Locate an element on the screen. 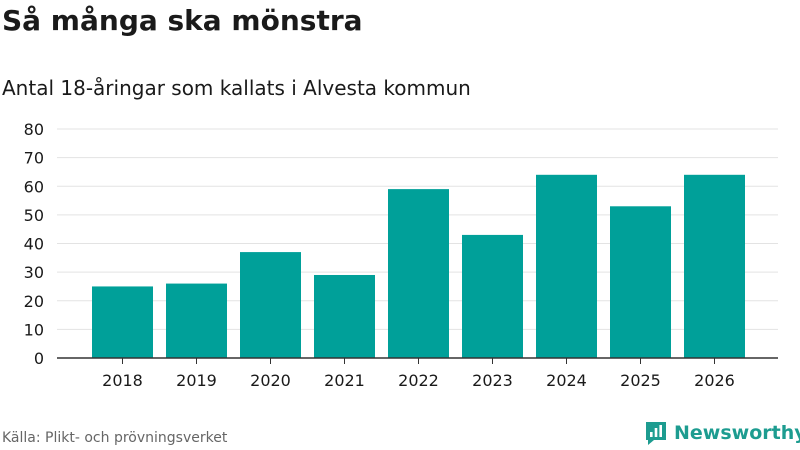 Image resolution: width=800 pixels, height=450 pixels. x-tick-label: 2020 is located at coordinates (270, 380).